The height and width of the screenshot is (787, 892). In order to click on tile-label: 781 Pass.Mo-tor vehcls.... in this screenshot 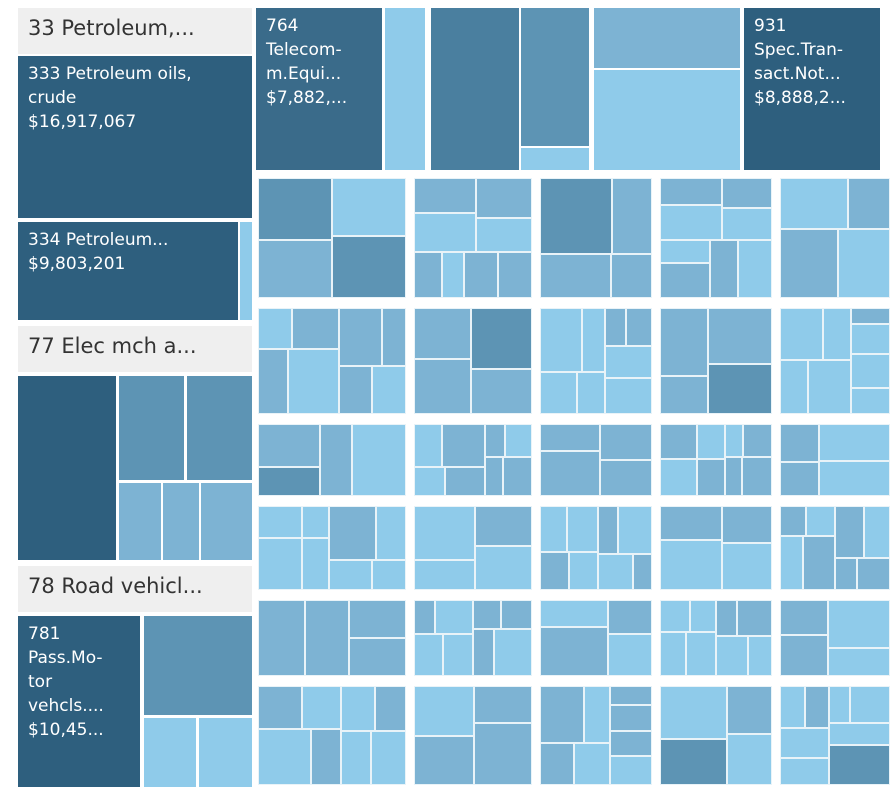, I will do `click(66, 670)`.